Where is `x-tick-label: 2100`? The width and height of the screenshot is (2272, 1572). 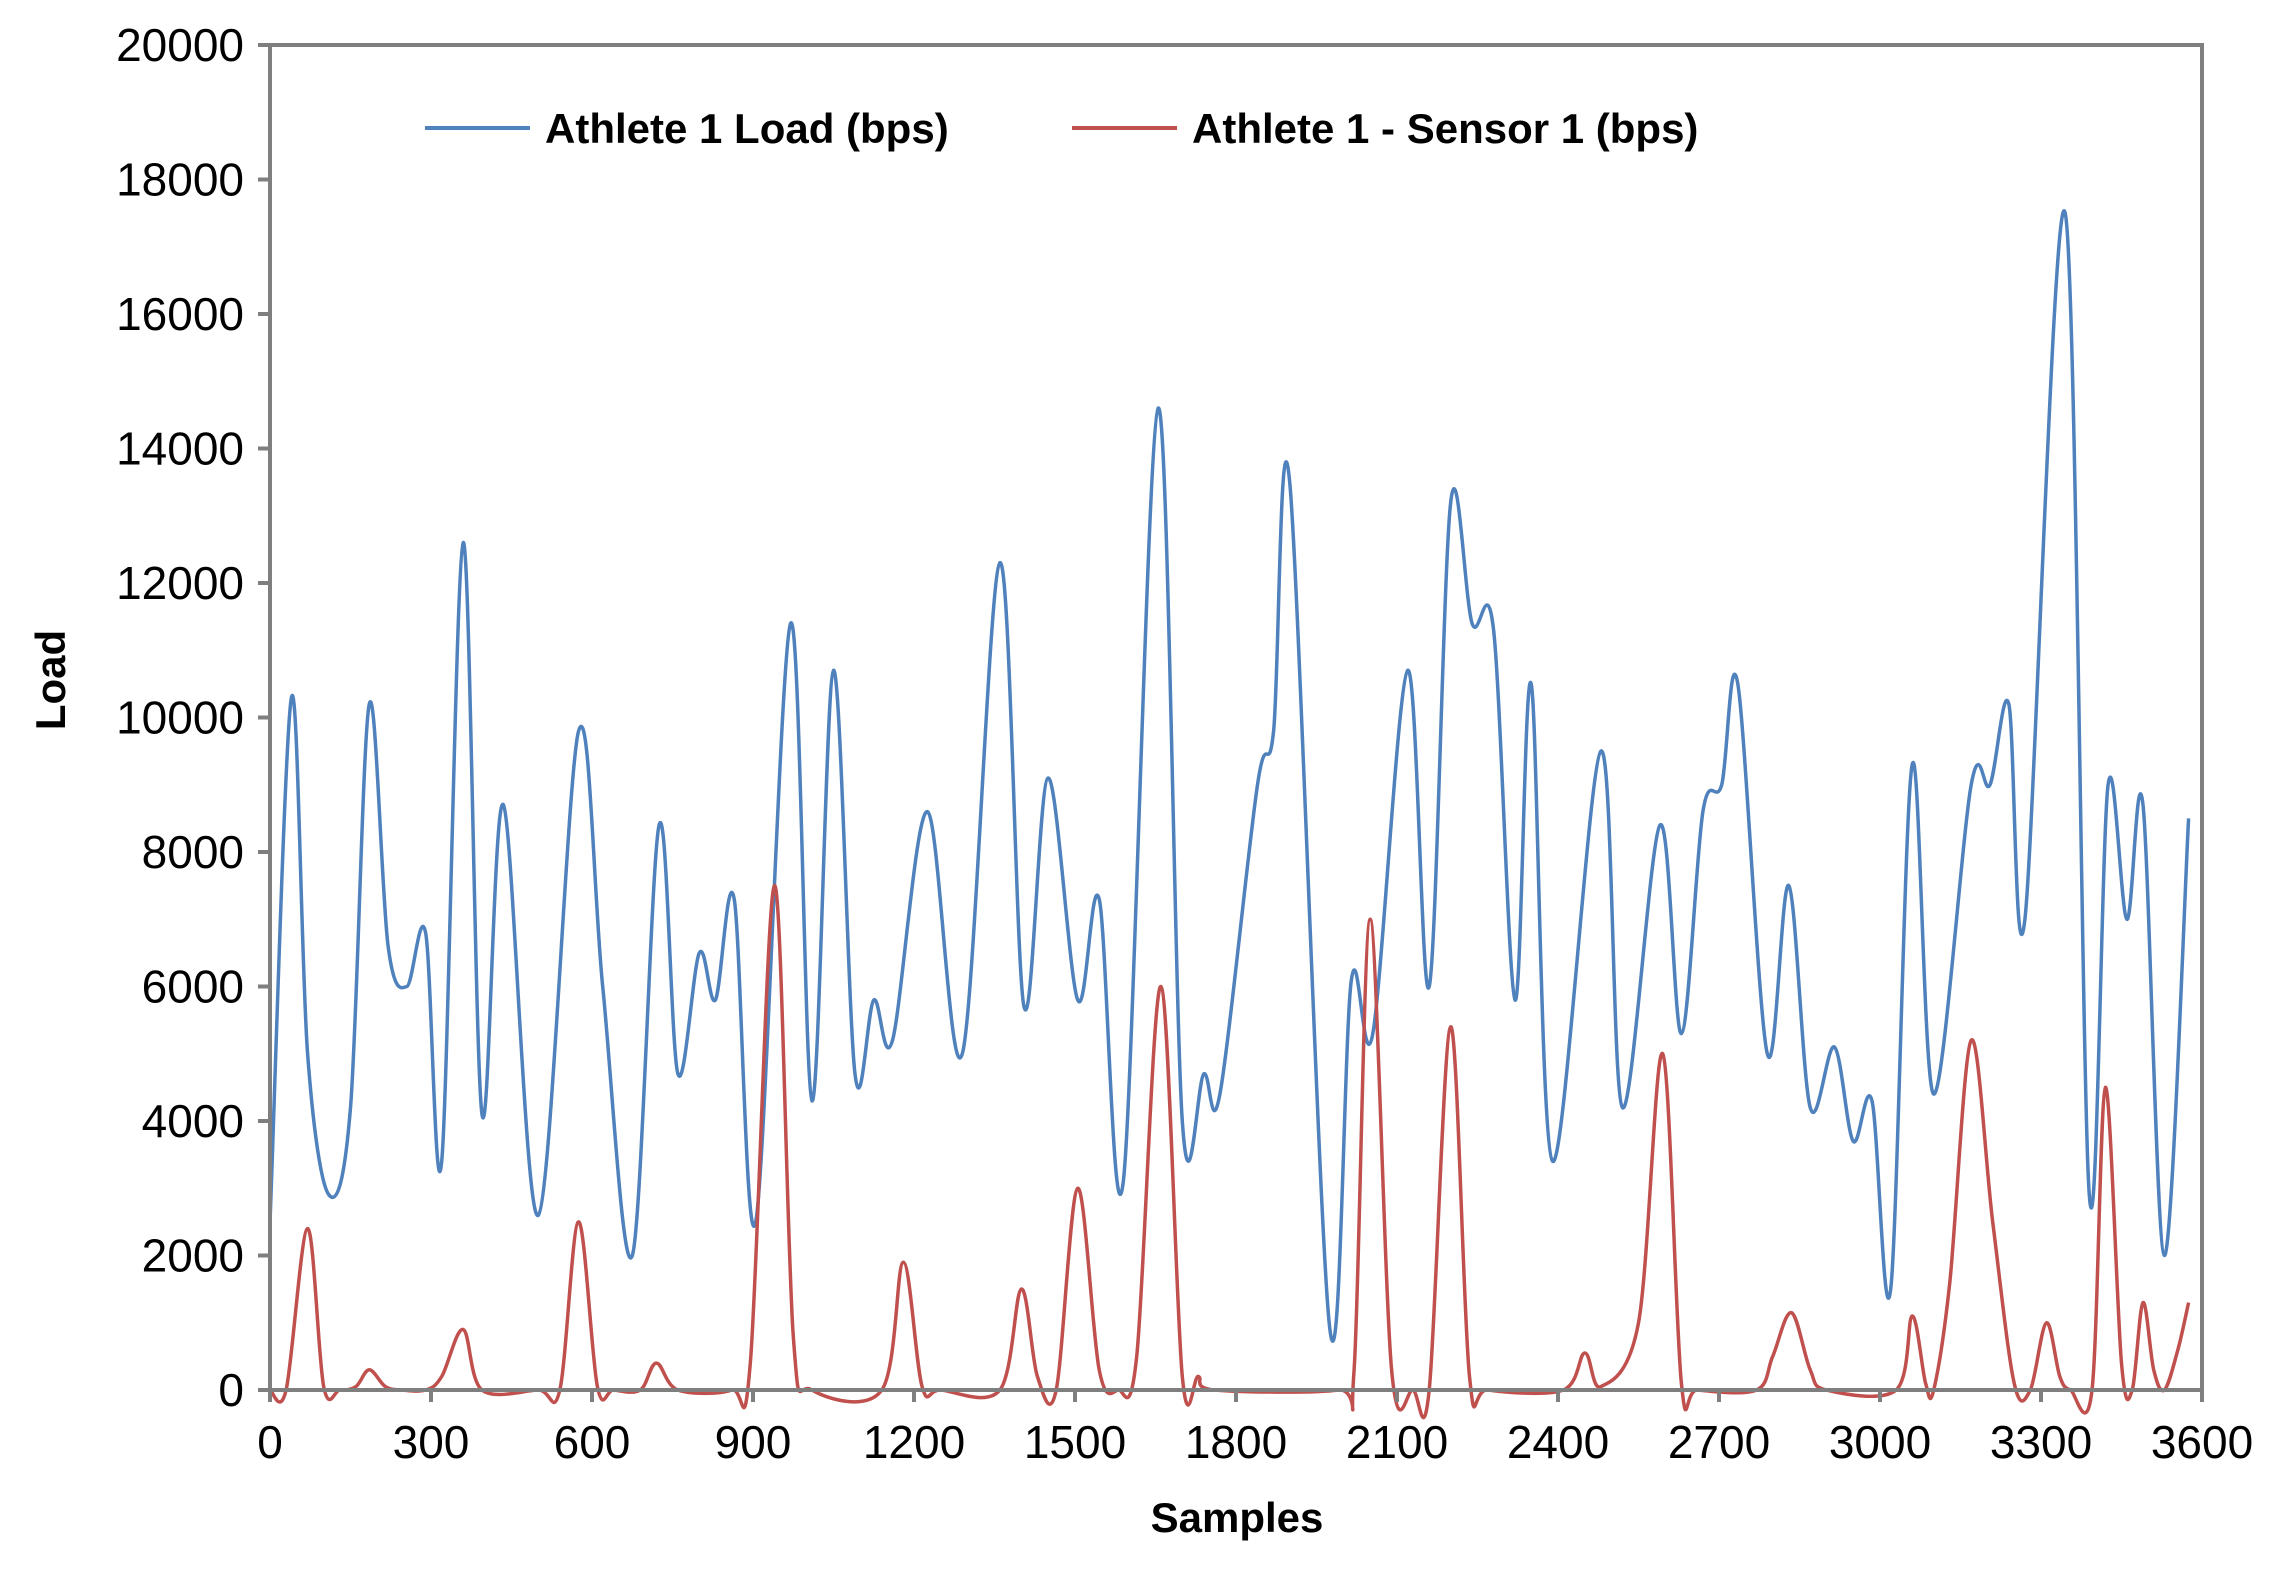 x-tick-label: 2100 is located at coordinates (1397, 1442).